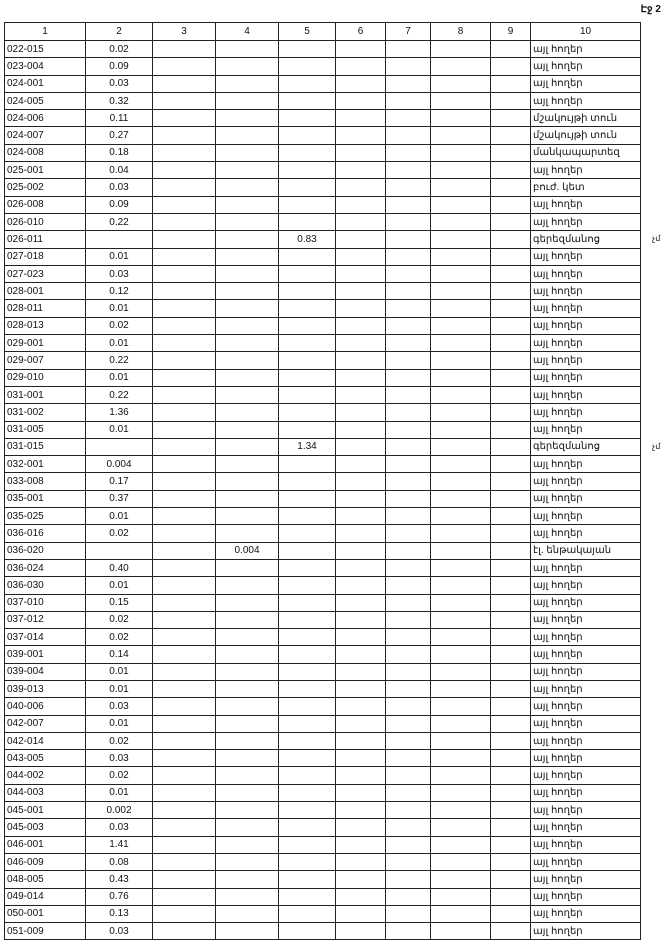 Image resolution: width=669 pixels, height=946 pixels. I want to click on header-row: 1 2 3 4 5 6 7 8 9 10, so click(322, 31).